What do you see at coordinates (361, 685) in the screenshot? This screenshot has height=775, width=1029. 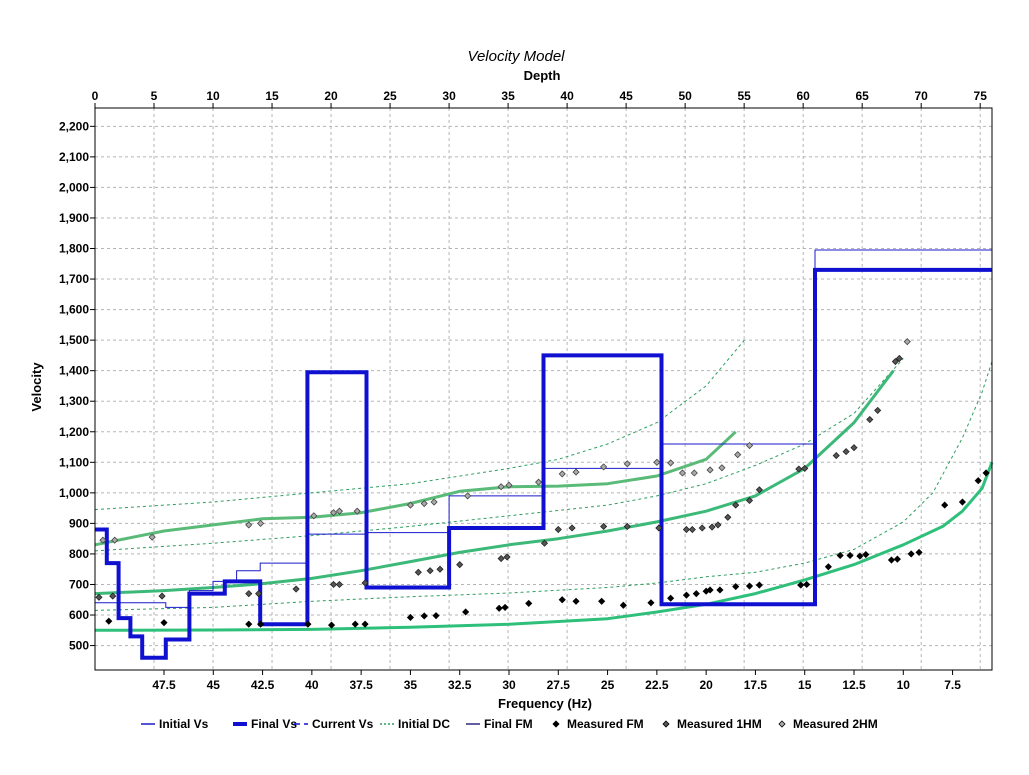 I see `bottom-tick-label: 37.5` at bounding box center [361, 685].